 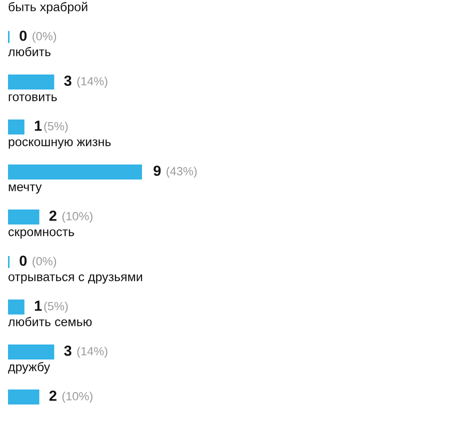 What do you see at coordinates (50, 321) in the screenshot?
I see `y-tick-label: любить семью` at bounding box center [50, 321].